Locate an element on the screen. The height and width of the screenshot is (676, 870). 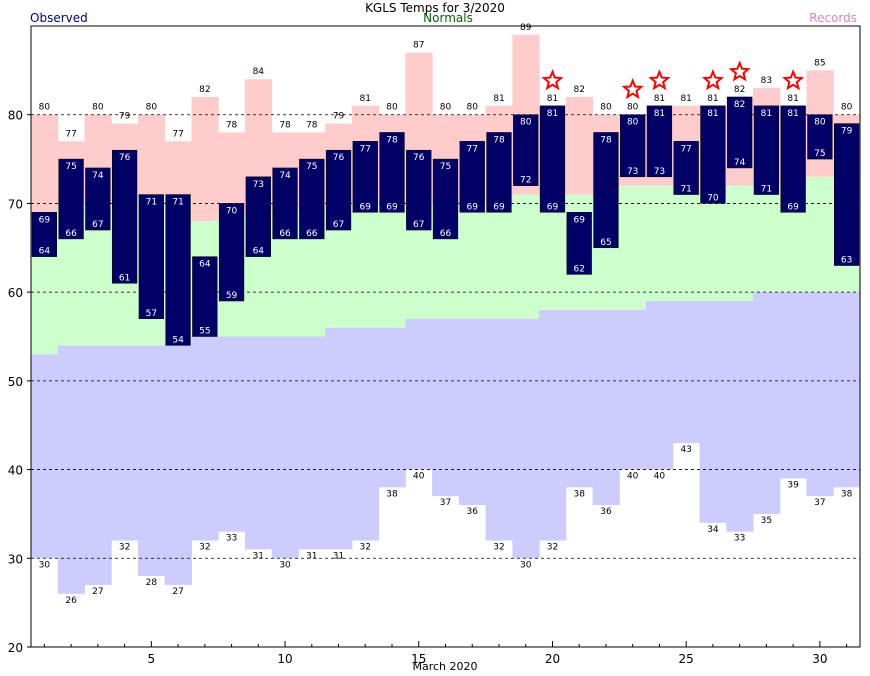
record-high-label: 87 is located at coordinates (418, 46).